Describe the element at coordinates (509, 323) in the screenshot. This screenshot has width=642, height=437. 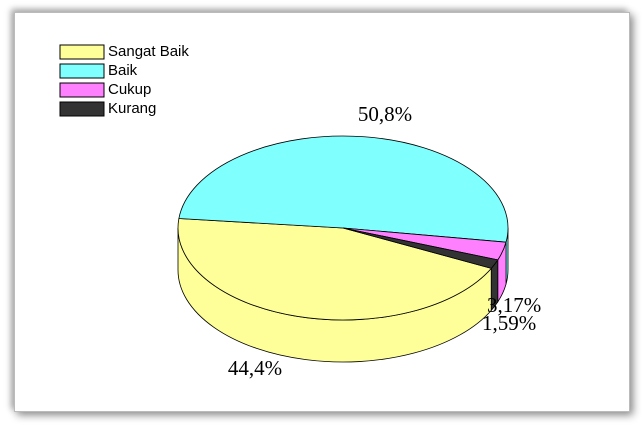
I see `data-label: 1,59%` at that location.